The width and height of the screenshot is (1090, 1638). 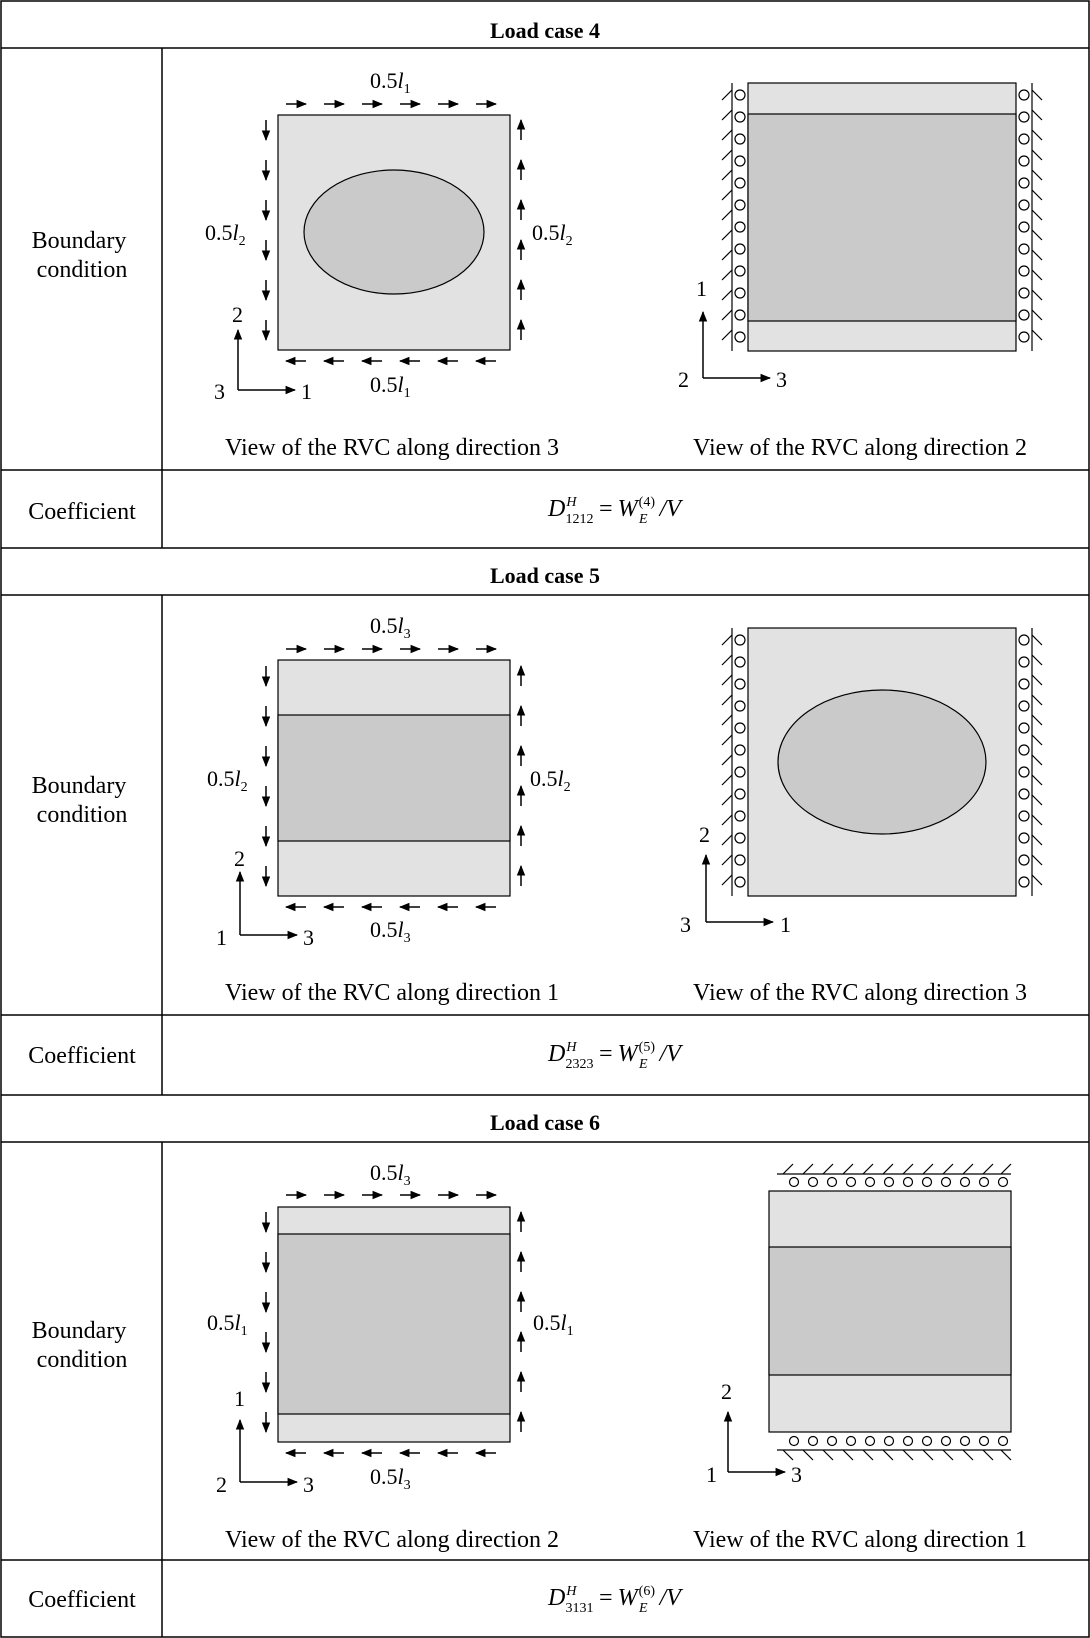 What do you see at coordinates (545, 575) in the screenshot?
I see `load-case-title: Load case 5` at bounding box center [545, 575].